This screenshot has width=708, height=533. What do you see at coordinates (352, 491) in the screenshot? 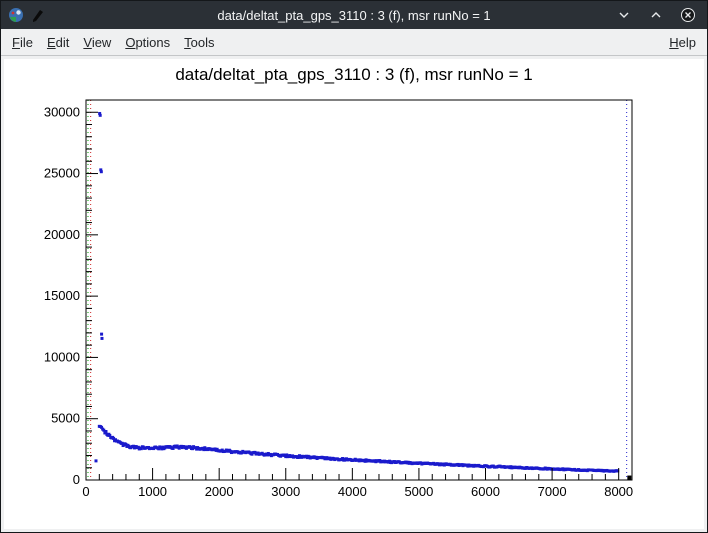
I see `svg-text: 4000` at bounding box center [352, 491].